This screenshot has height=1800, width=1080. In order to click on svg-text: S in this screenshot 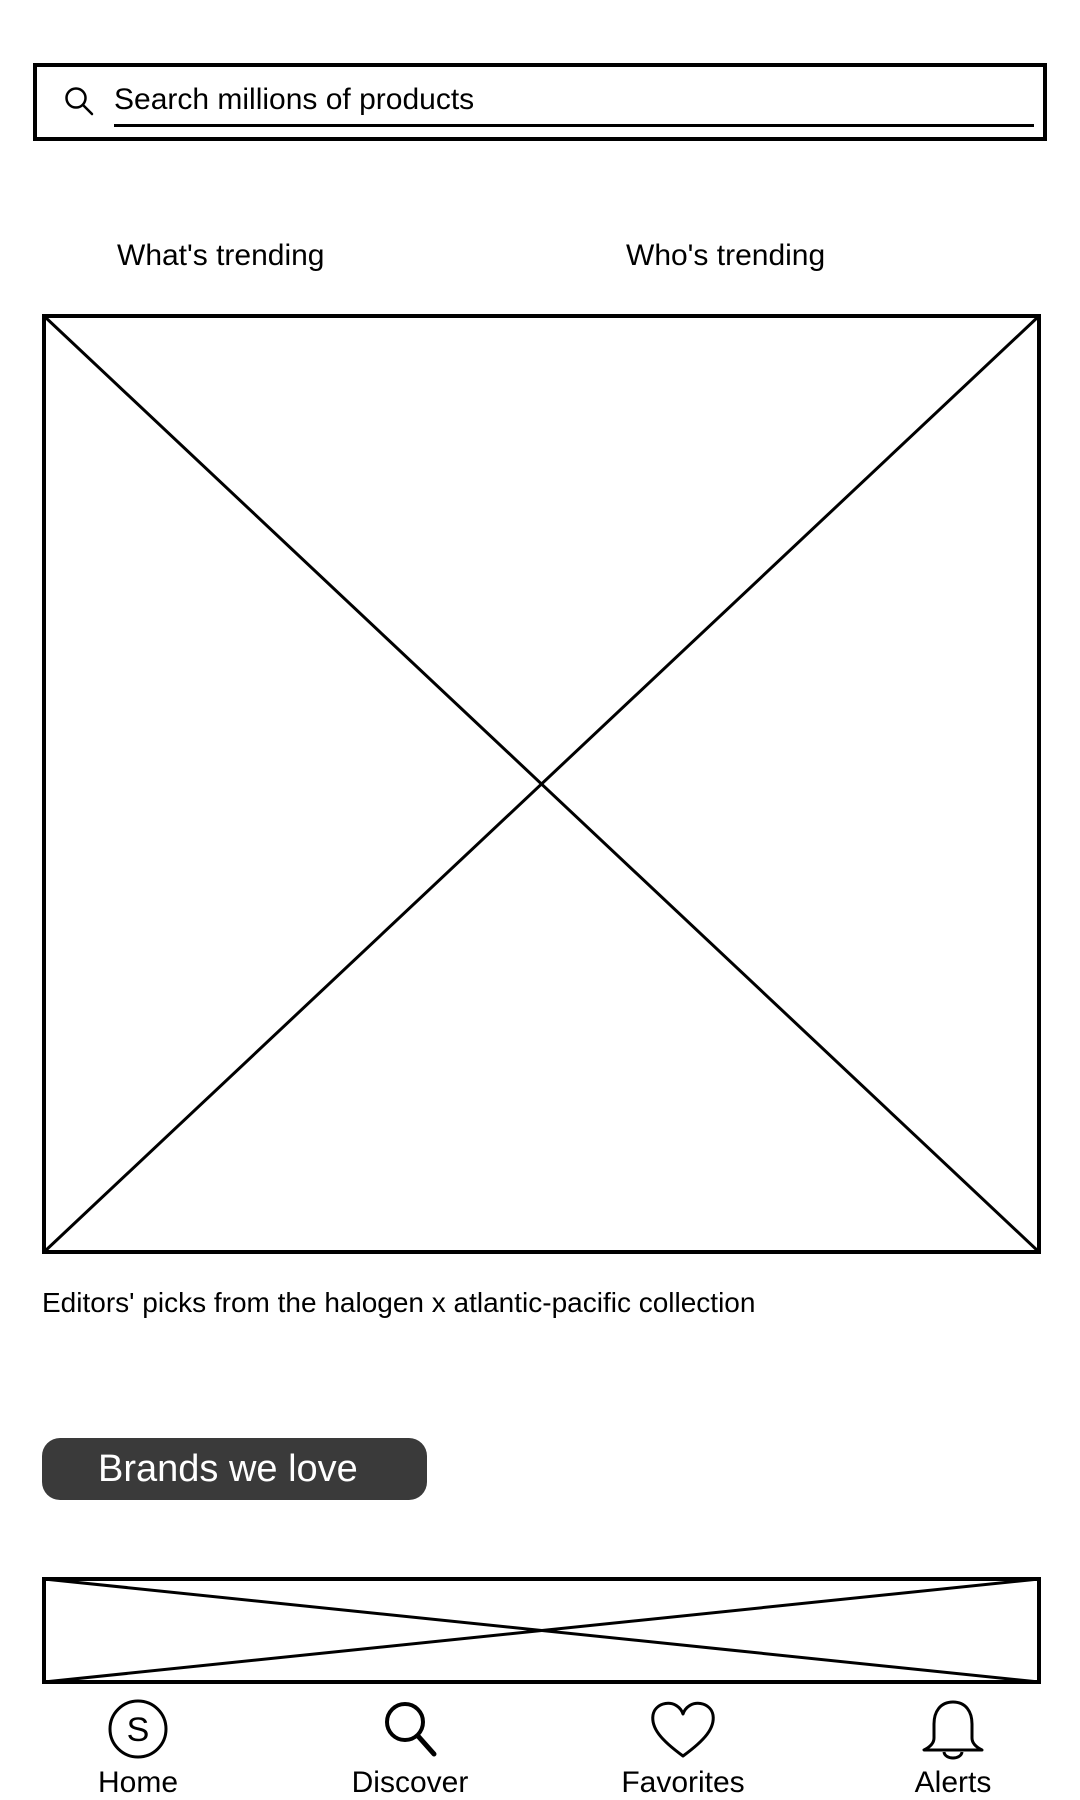, I will do `click(138, 1730)`.